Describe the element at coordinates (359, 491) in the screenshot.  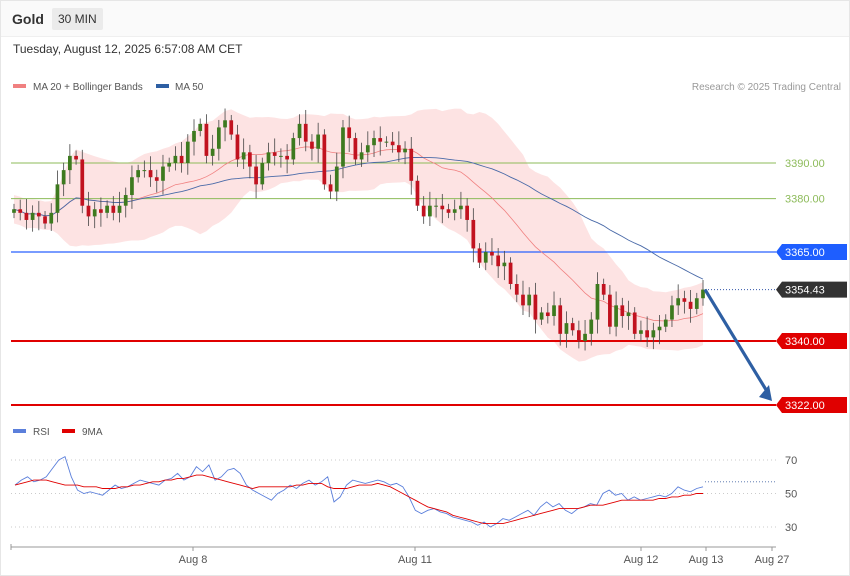
I see `rsi-line` at that location.